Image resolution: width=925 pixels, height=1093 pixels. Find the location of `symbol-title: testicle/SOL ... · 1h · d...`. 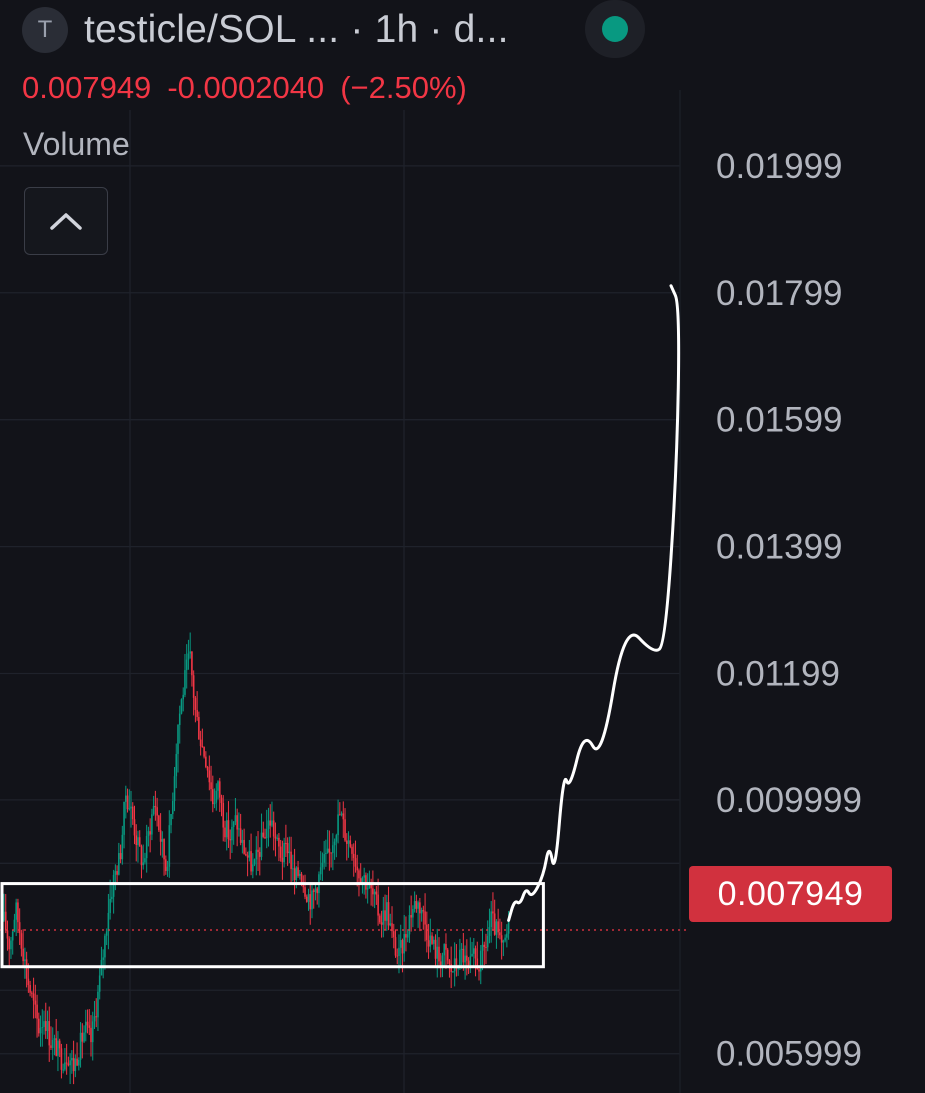

symbol-title: testicle/SOL ... · 1h · d... is located at coordinates (296, 29).